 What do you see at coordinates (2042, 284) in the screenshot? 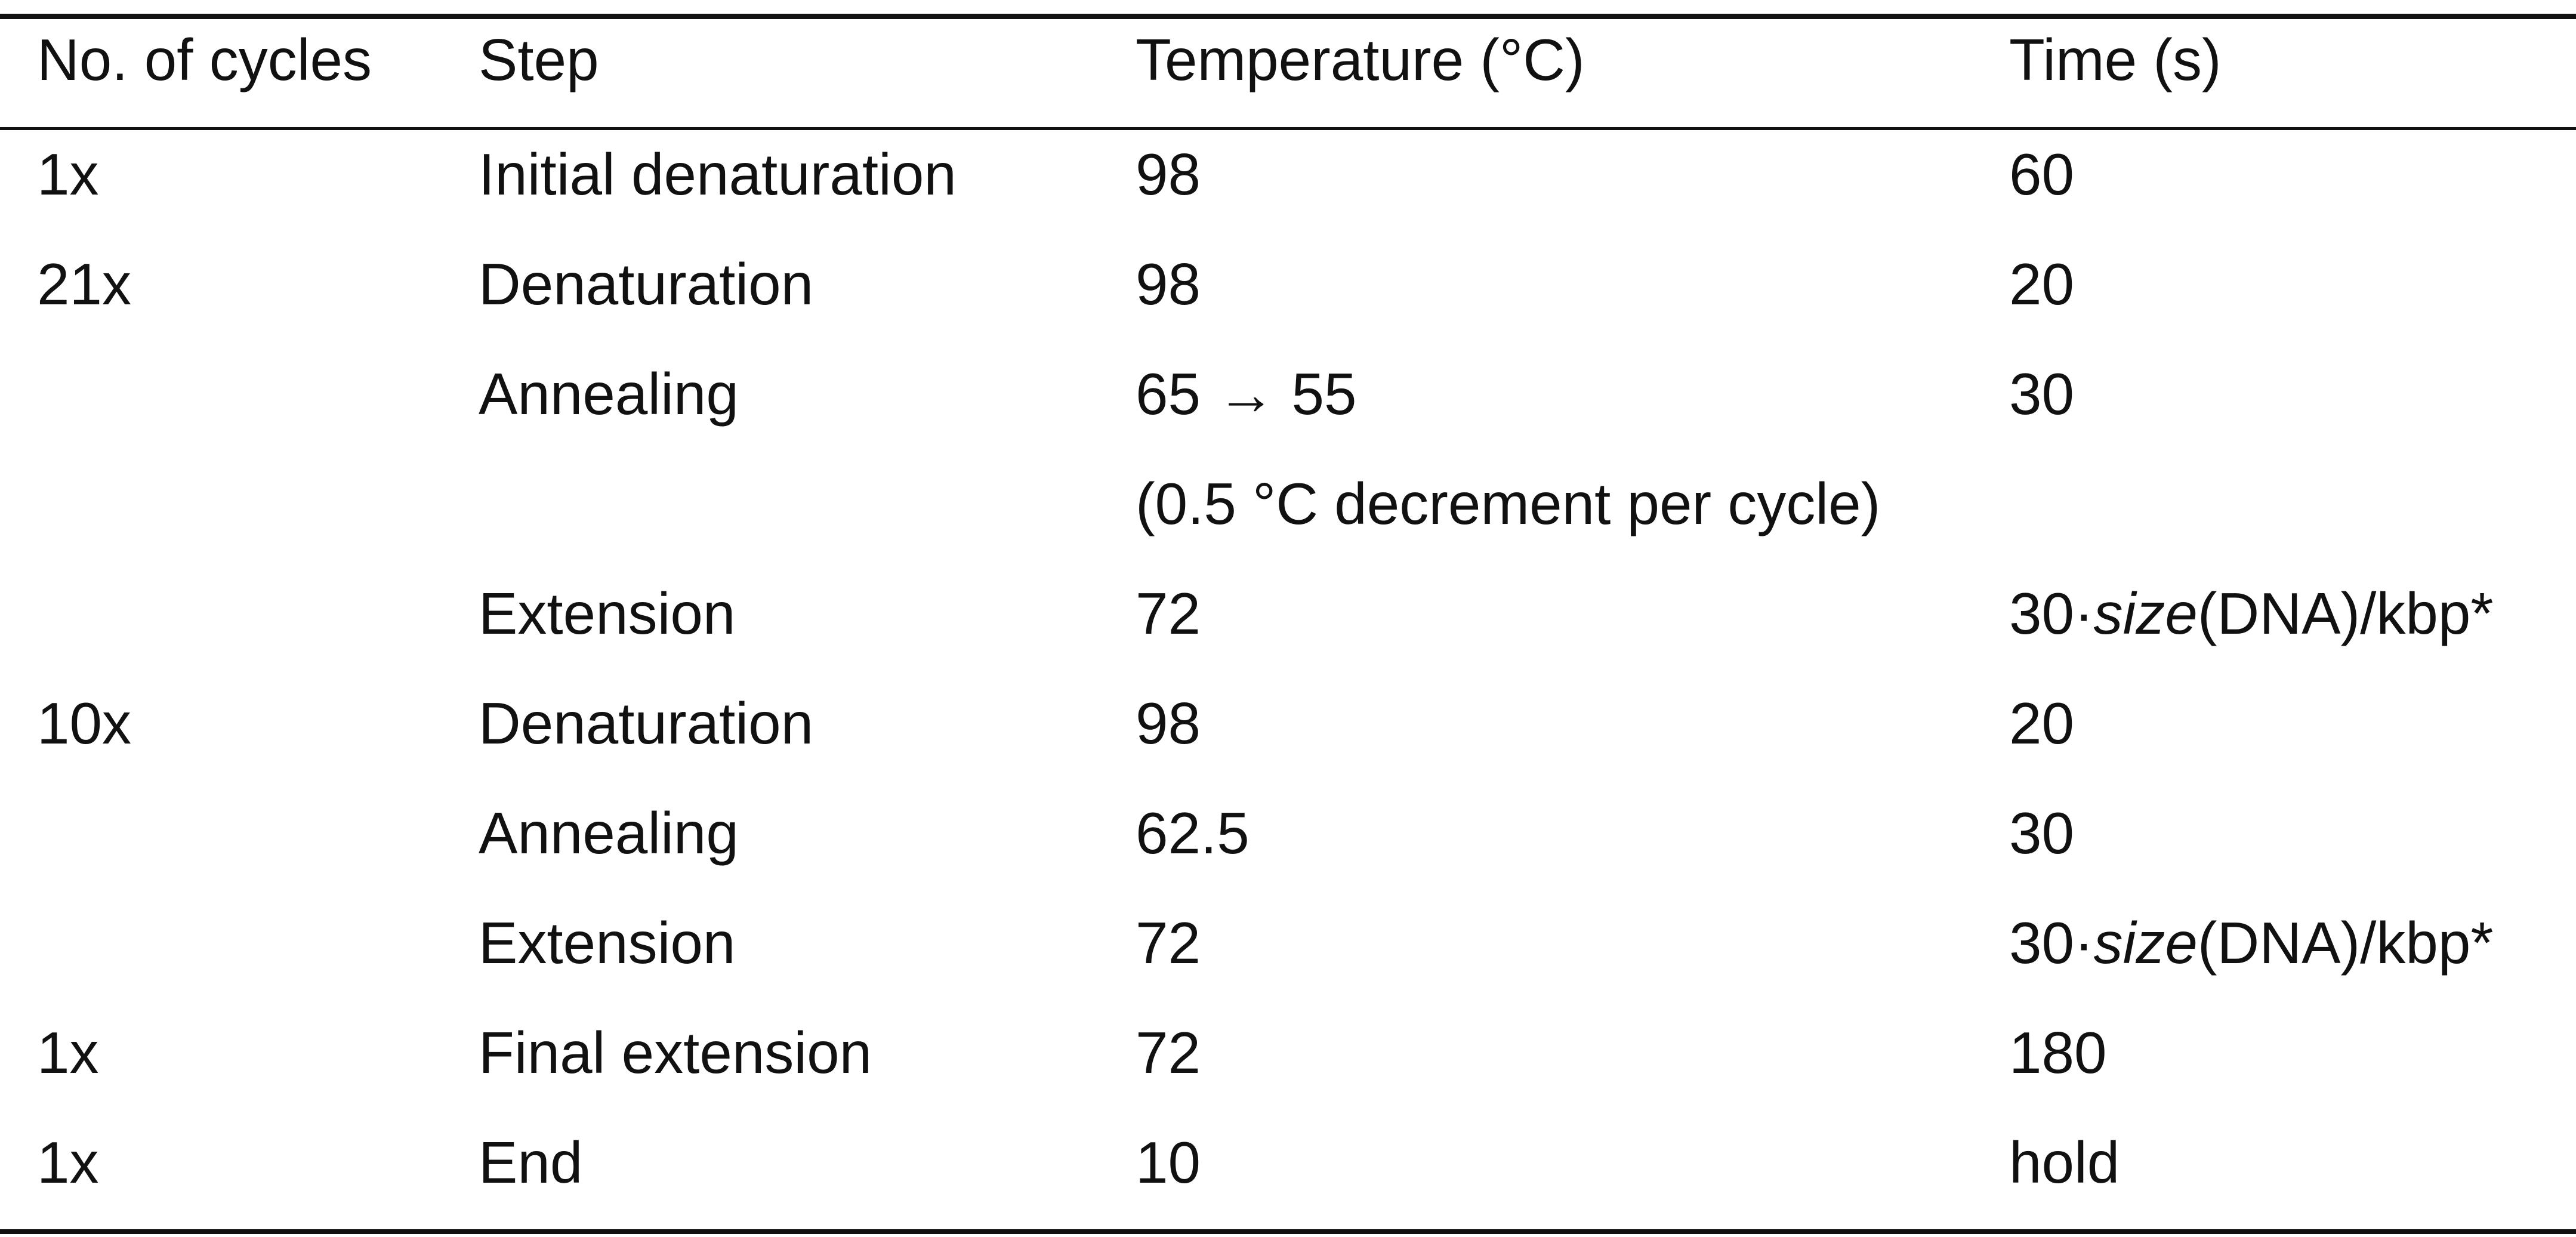
I see `row-2-time: 20` at bounding box center [2042, 284].